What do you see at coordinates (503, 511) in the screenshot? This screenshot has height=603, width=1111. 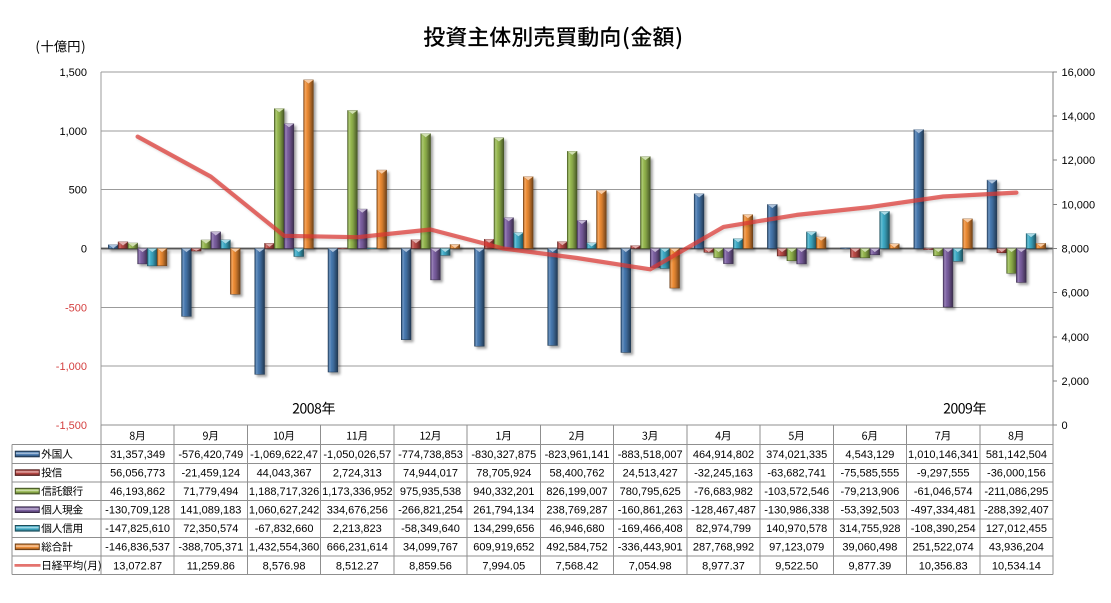 I see `svg-text: 261,794,134` at bounding box center [503, 511].